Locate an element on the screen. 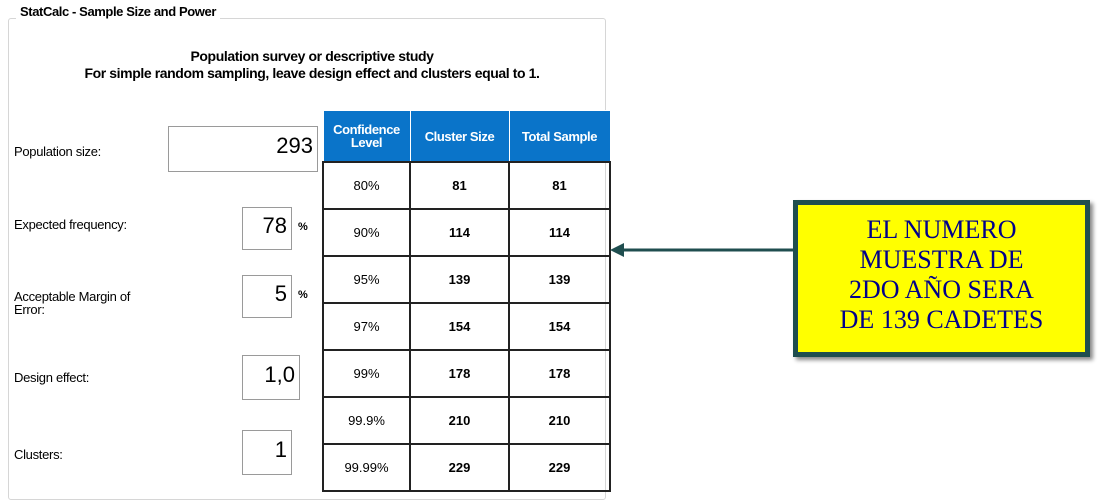  field-label: Acceptable Margin of Error: is located at coordinates (72, 303).